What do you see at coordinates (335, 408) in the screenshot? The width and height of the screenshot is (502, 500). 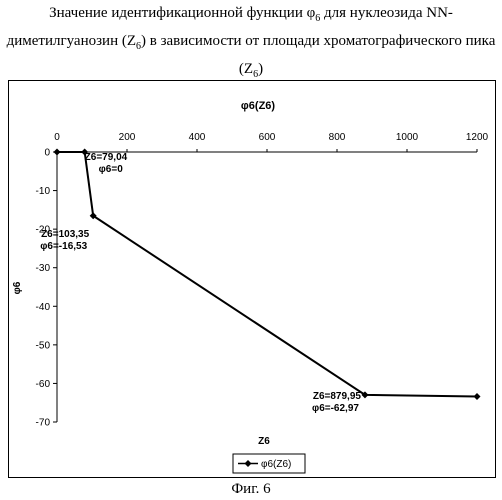 I see `data-label: φ6=-62,97` at bounding box center [335, 408].